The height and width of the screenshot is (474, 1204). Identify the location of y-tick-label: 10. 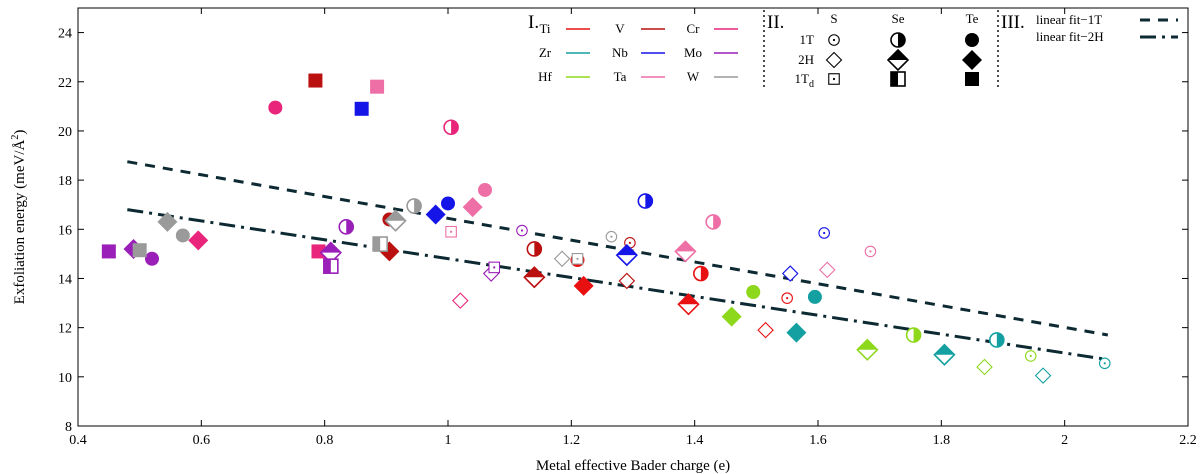
(65, 378).